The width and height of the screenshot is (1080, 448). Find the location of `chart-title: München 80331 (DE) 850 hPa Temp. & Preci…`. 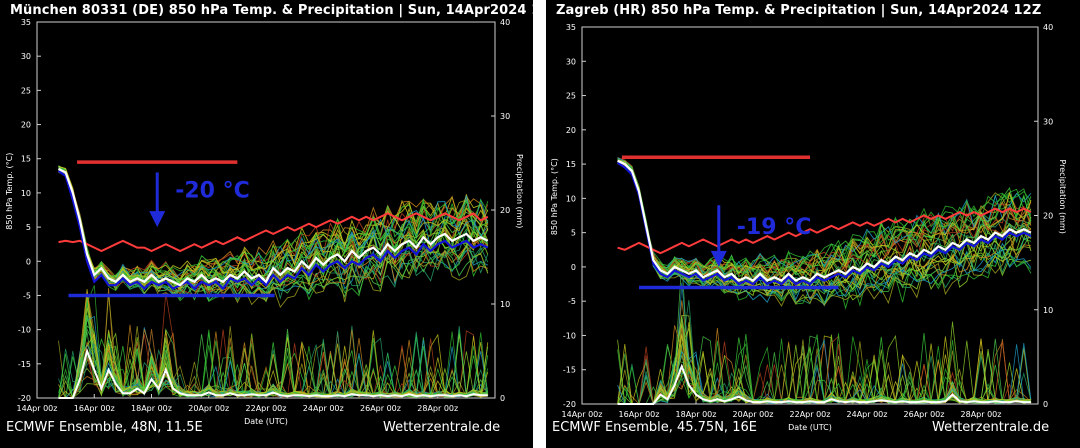

chart-title: München 80331 (DE) 850 hPa Temp. & Preci… is located at coordinates (285, 10).